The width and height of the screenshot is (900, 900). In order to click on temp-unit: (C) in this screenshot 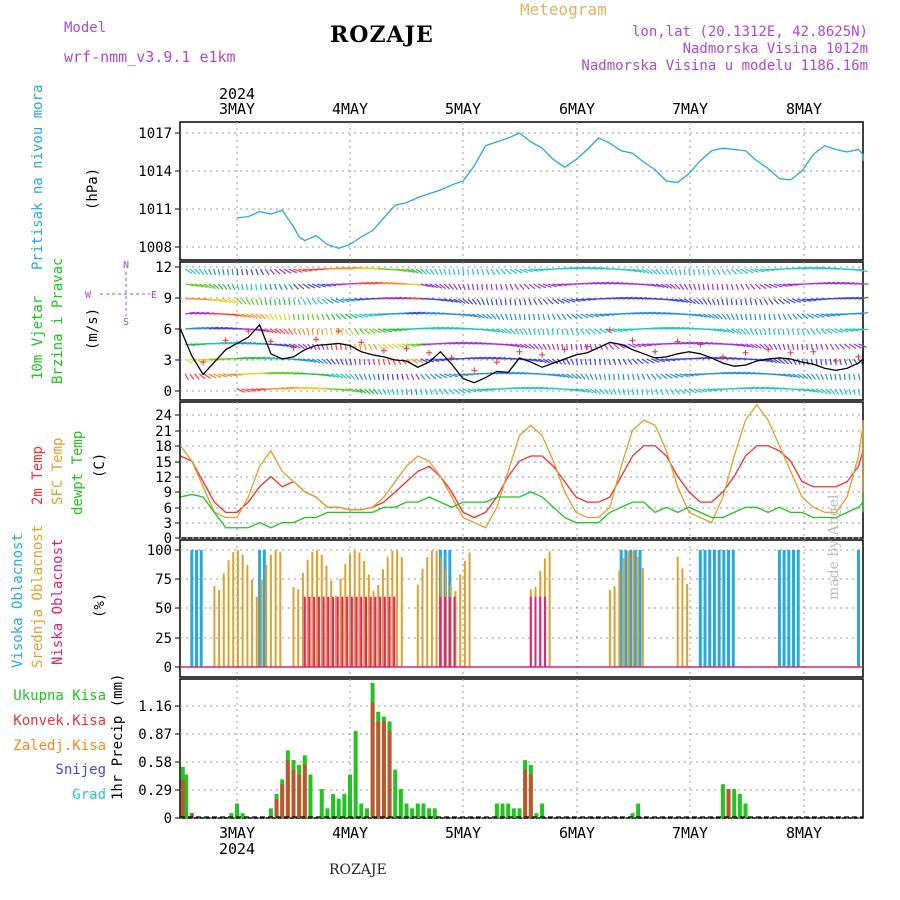, I will do `click(100, 465)`.